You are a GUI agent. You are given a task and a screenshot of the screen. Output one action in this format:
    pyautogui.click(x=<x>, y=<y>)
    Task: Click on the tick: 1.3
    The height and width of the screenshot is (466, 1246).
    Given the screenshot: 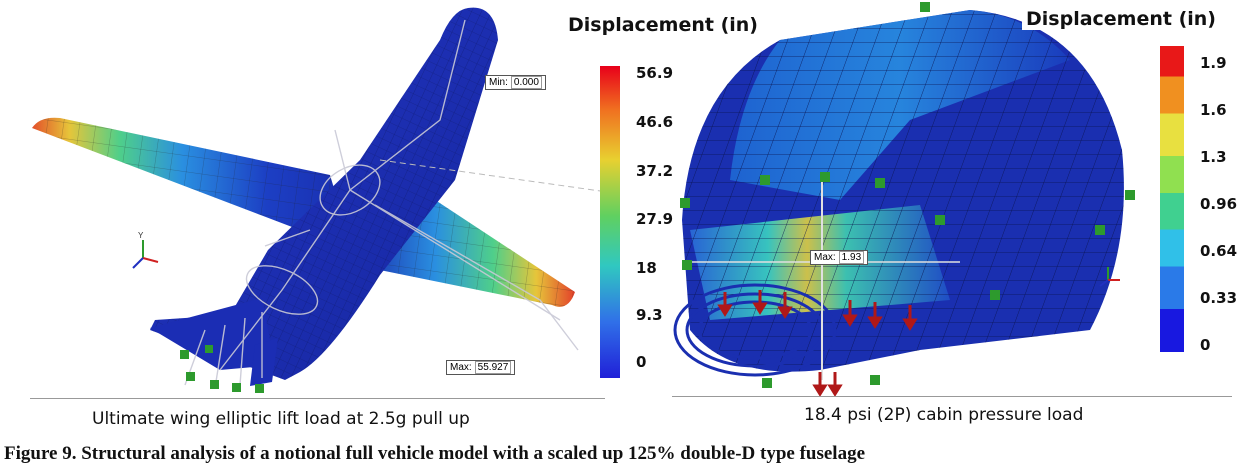 What is the action you would take?
    pyautogui.click(x=1213, y=157)
    